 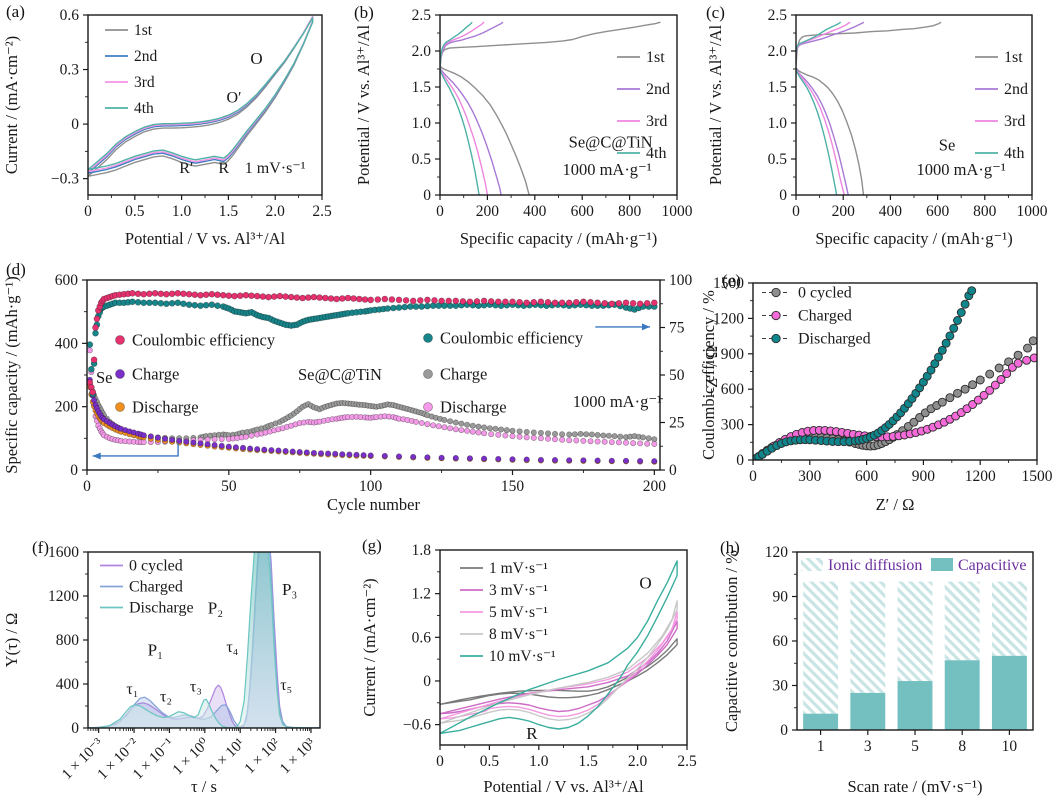 What do you see at coordinates (286, 685) in the screenshot?
I see `svg-text: τ₅` at bounding box center [286, 685].